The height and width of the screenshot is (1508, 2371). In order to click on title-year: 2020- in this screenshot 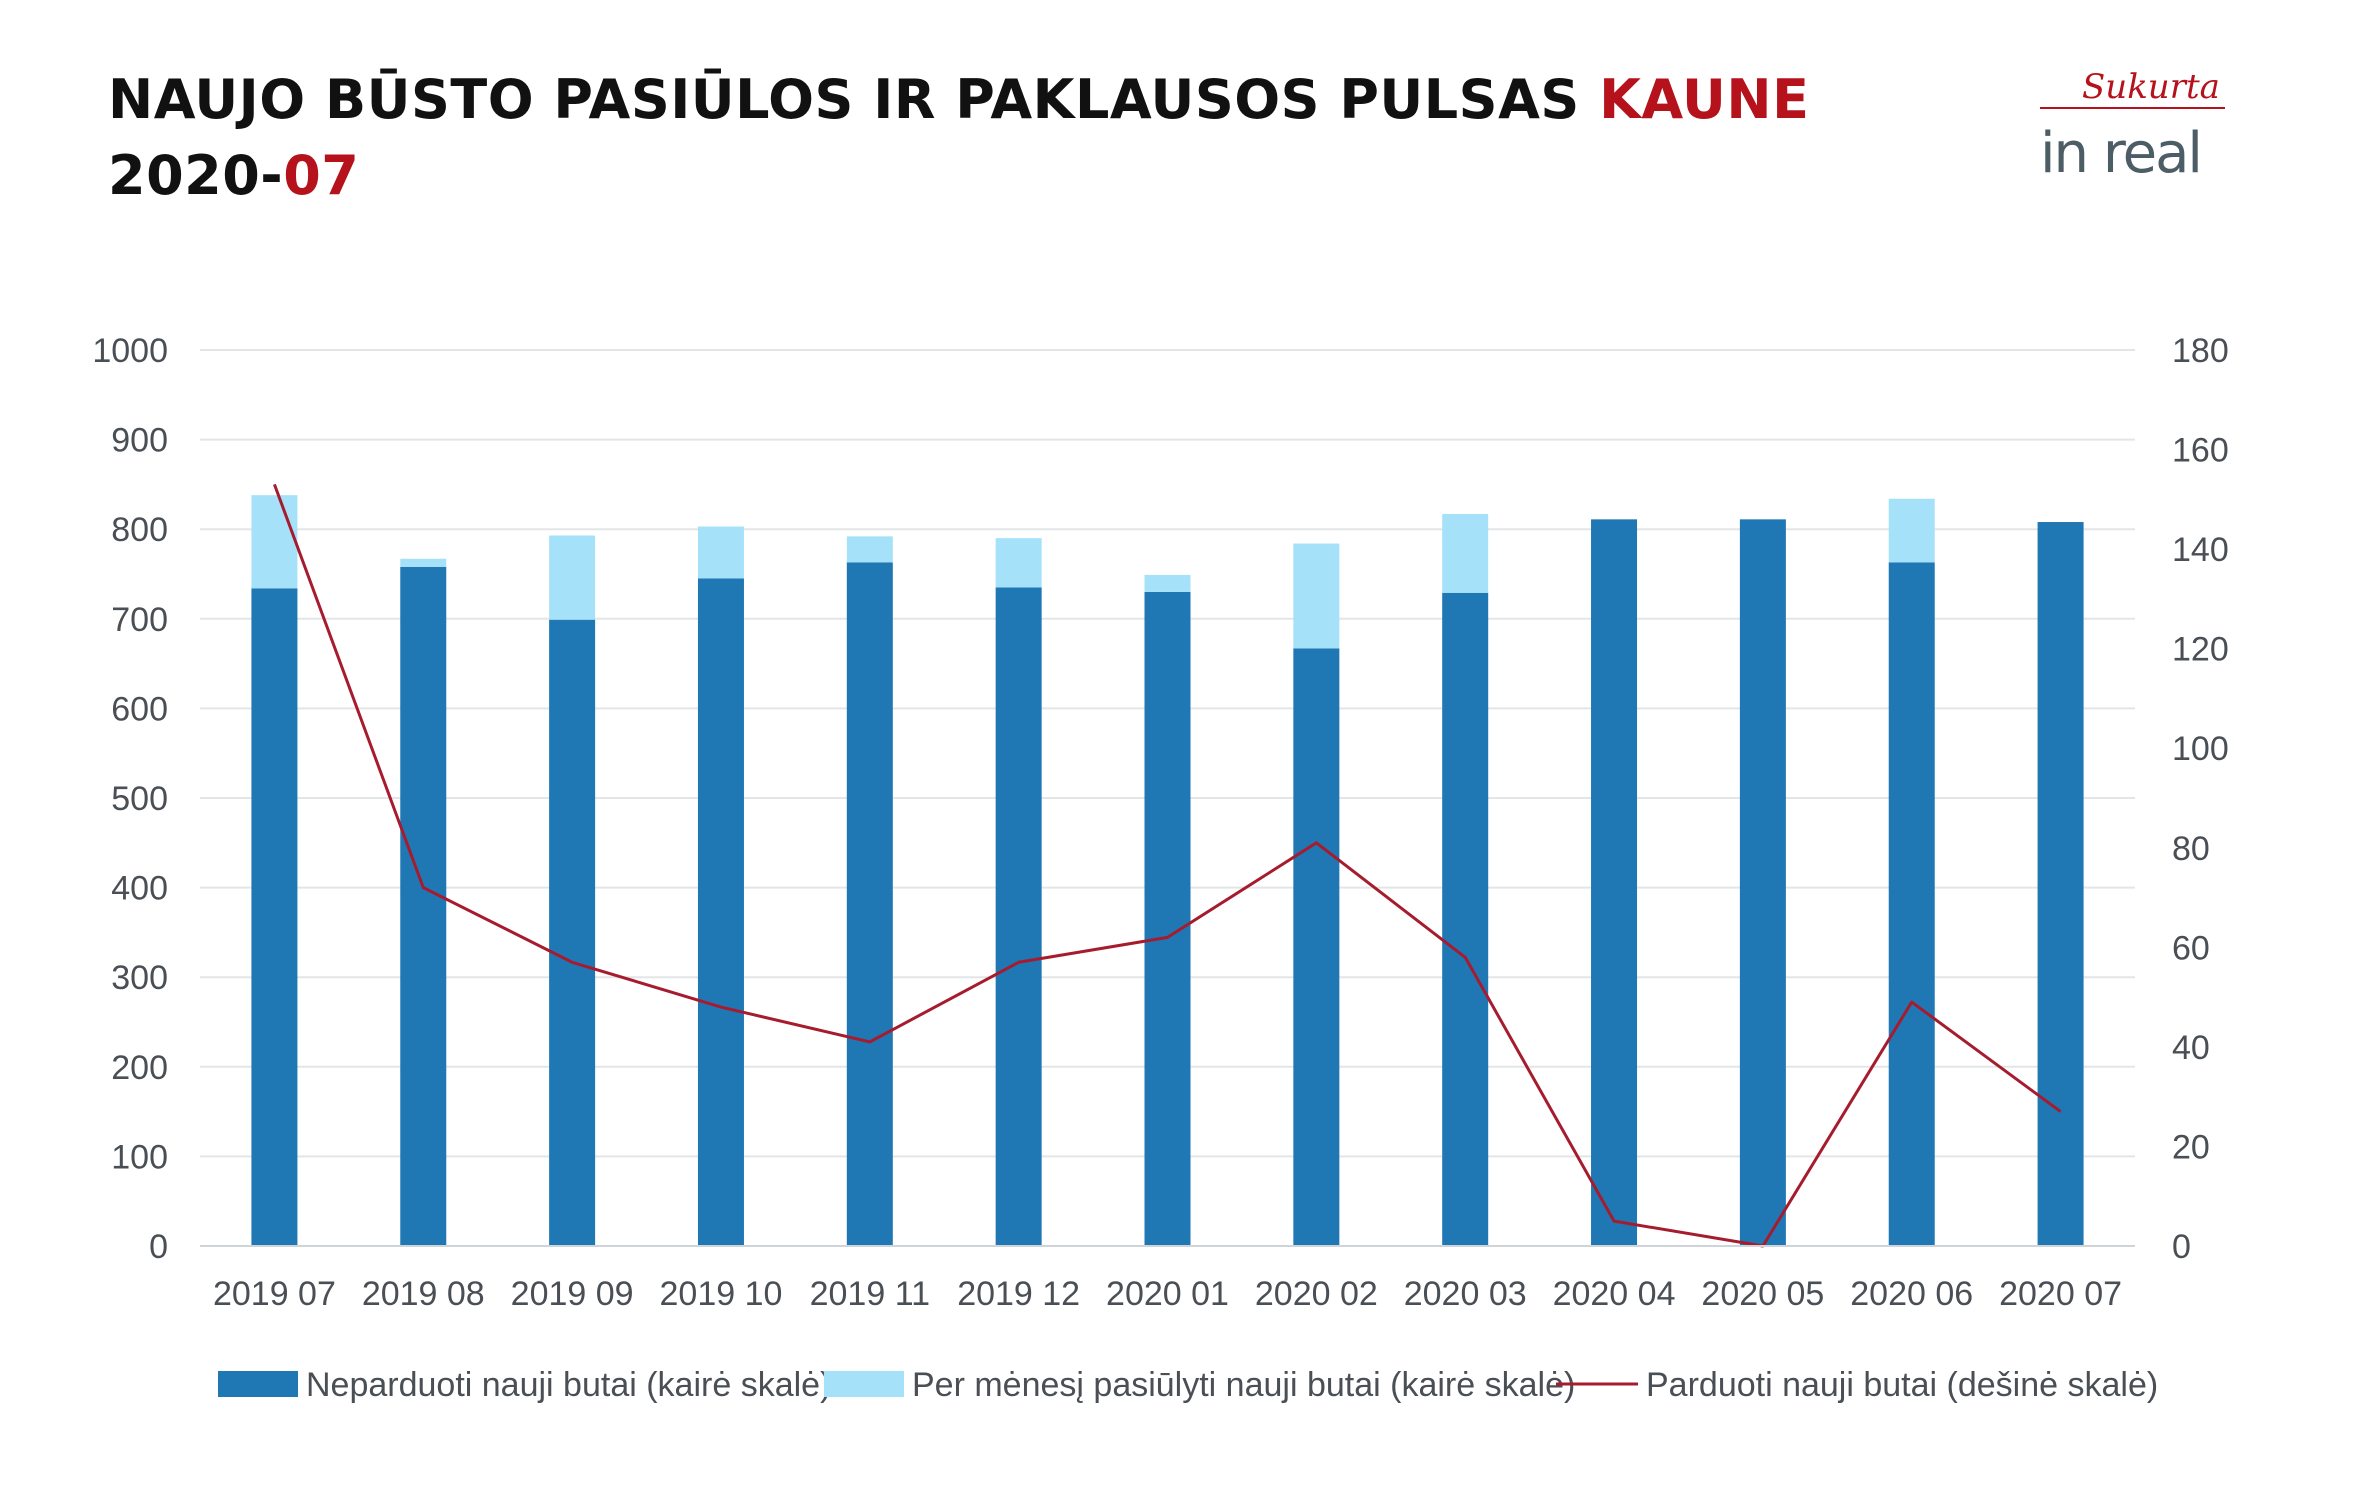, I will do `click(196, 175)`.